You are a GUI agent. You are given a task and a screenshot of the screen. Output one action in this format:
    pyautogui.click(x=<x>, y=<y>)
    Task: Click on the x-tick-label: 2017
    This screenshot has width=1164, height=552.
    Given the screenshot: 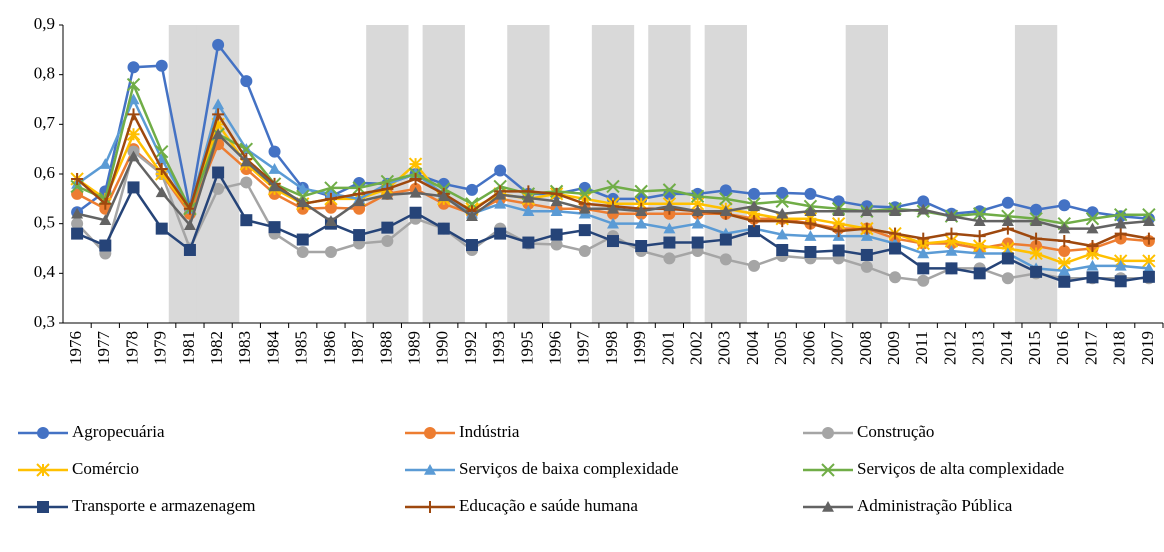 What is the action you would take?
    pyautogui.click(x=1090, y=348)
    